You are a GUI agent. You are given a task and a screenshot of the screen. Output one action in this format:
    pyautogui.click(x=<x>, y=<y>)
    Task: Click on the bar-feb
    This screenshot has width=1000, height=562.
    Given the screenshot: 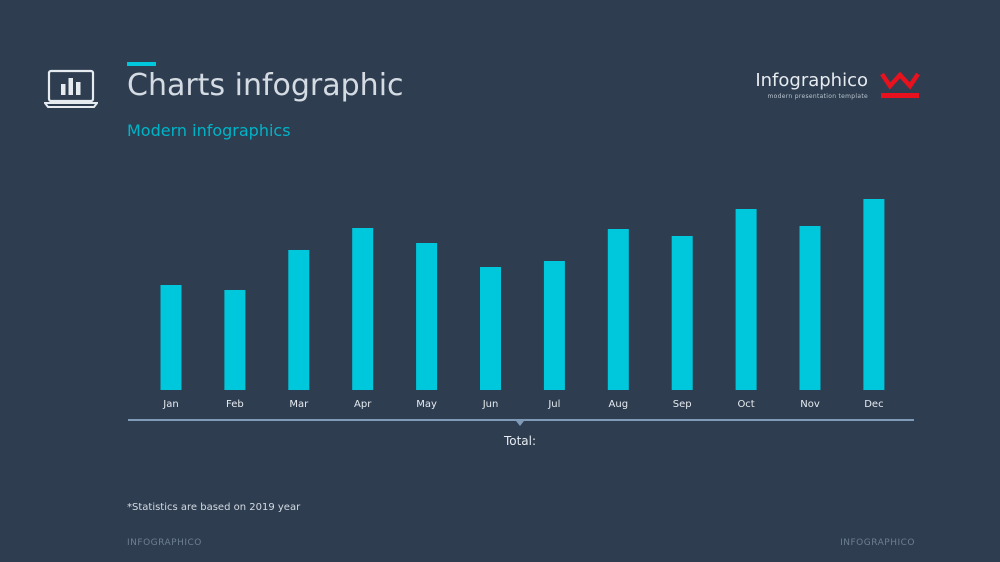 What is the action you would take?
    pyautogui.click(x=235, y=340)
    